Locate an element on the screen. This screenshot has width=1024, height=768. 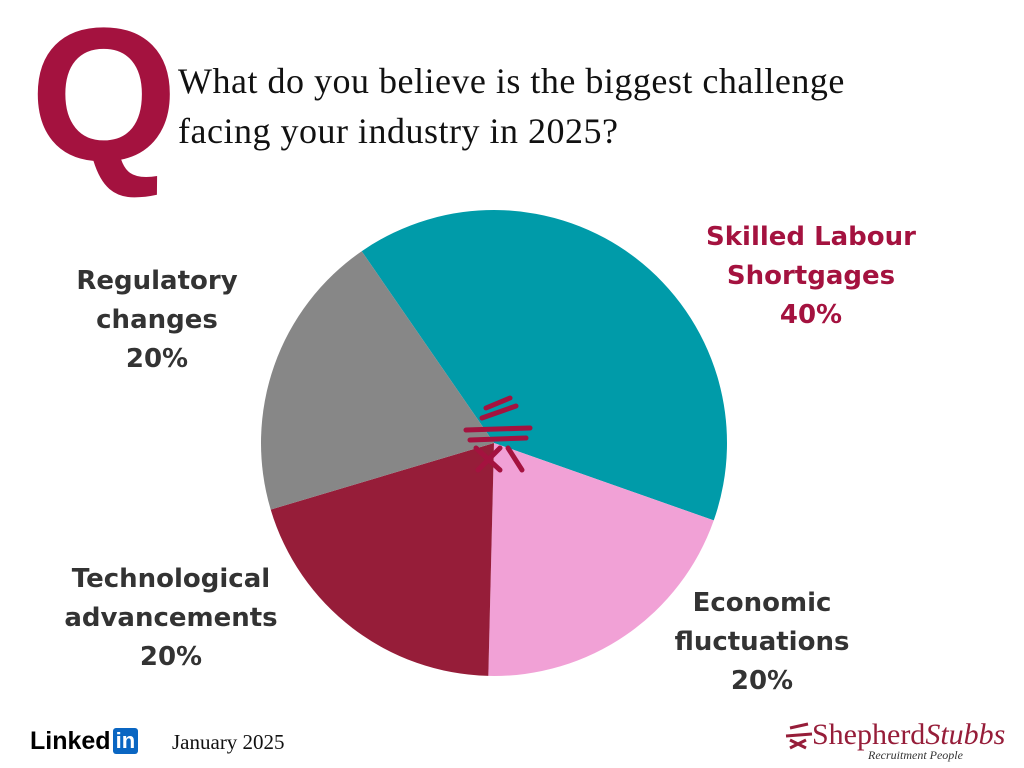
category-label: Regulatory changes is located at coordinates (157, 300).